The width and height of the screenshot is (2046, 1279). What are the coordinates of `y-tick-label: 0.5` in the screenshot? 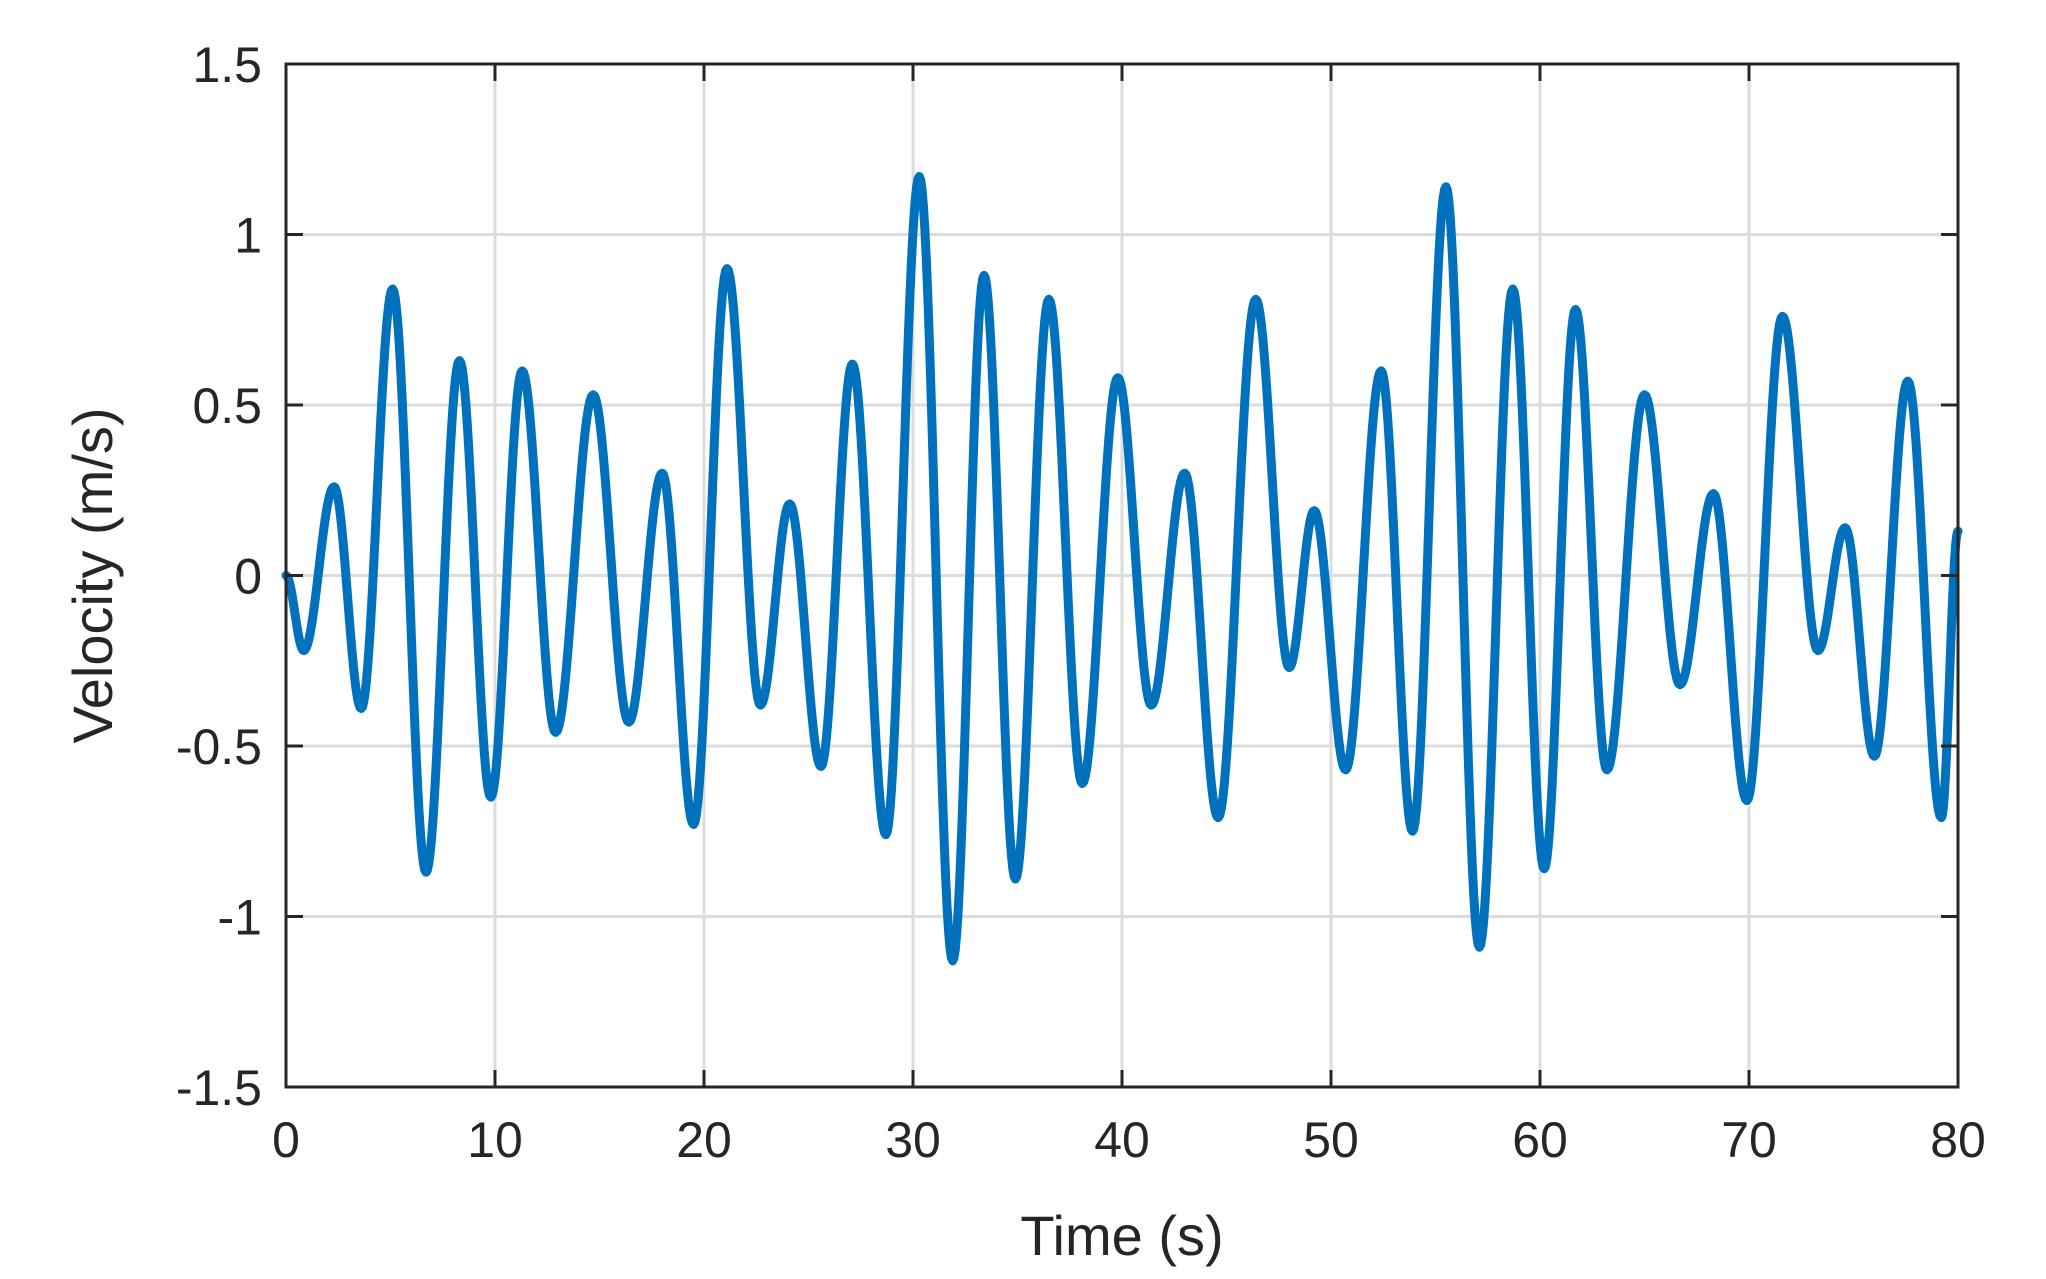 It's located at (227, 406).